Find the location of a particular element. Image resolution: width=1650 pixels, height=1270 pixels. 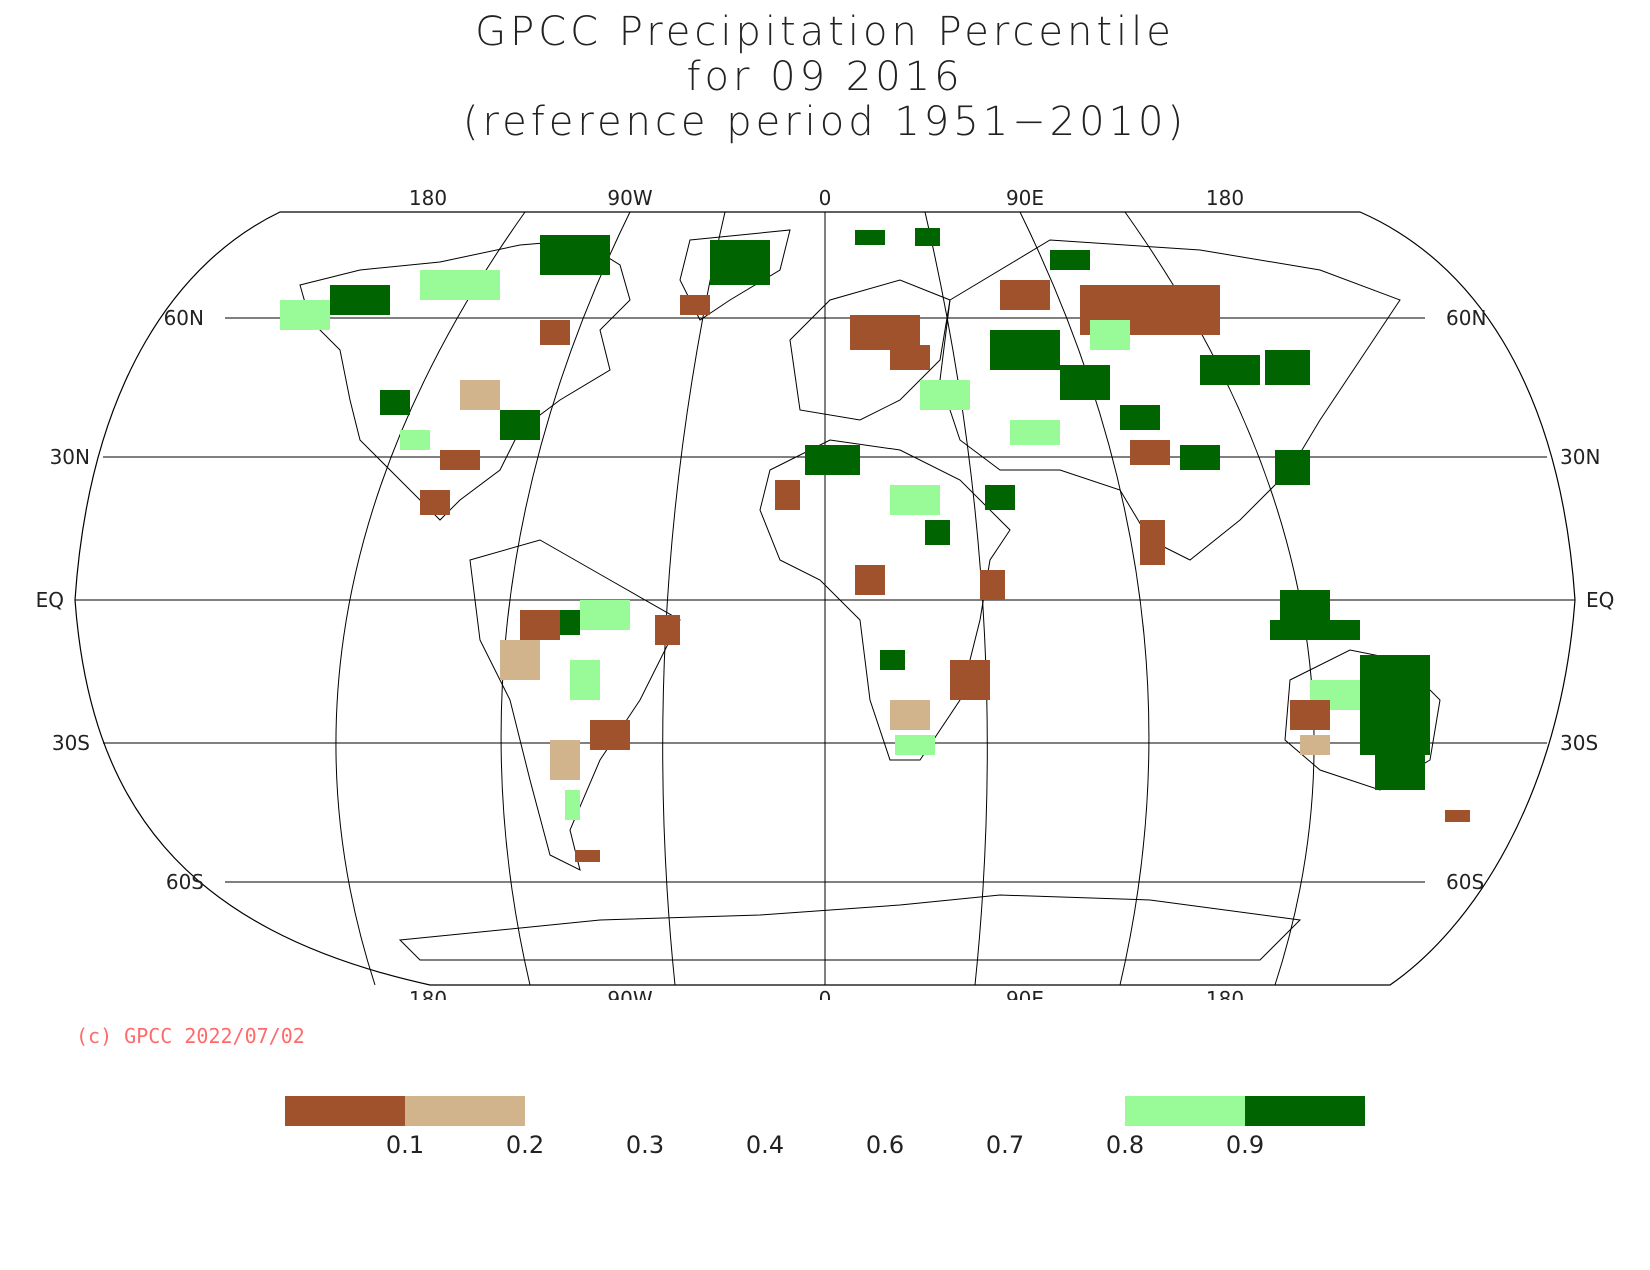

lon-label-top-90e: 90E is located at coordinates (1025, 198).